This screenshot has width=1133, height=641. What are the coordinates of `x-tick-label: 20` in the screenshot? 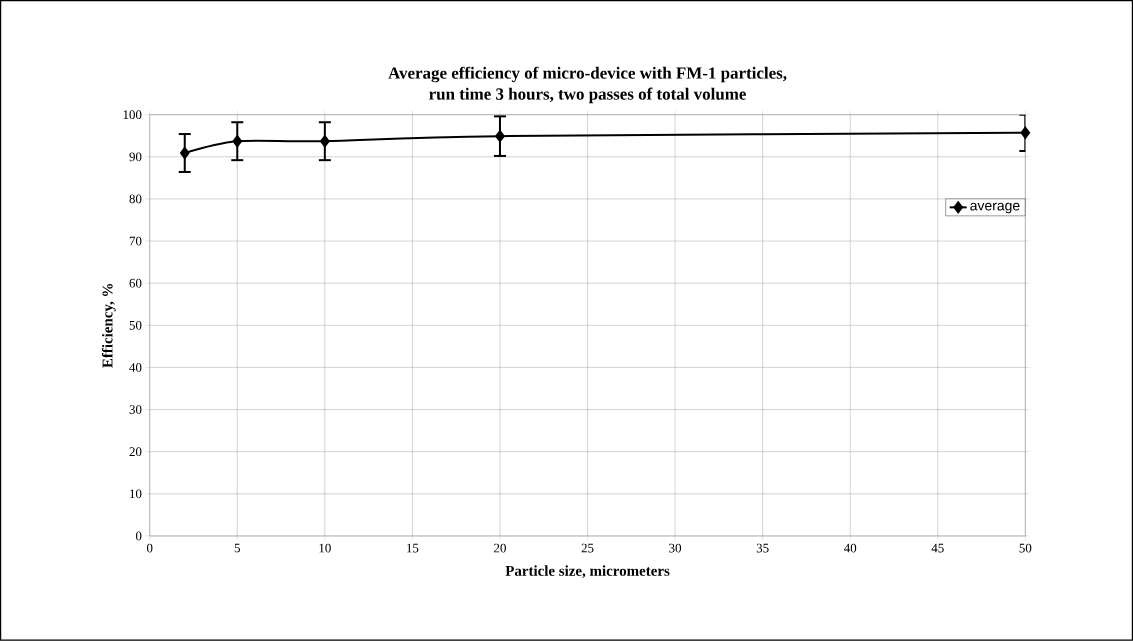 It's located at (500, 548).